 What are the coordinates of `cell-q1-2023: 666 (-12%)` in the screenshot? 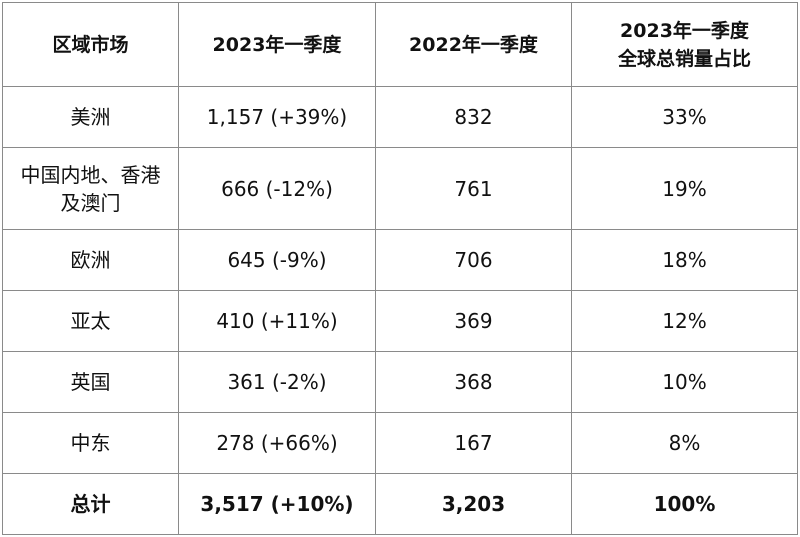 It's located at (277, 188).